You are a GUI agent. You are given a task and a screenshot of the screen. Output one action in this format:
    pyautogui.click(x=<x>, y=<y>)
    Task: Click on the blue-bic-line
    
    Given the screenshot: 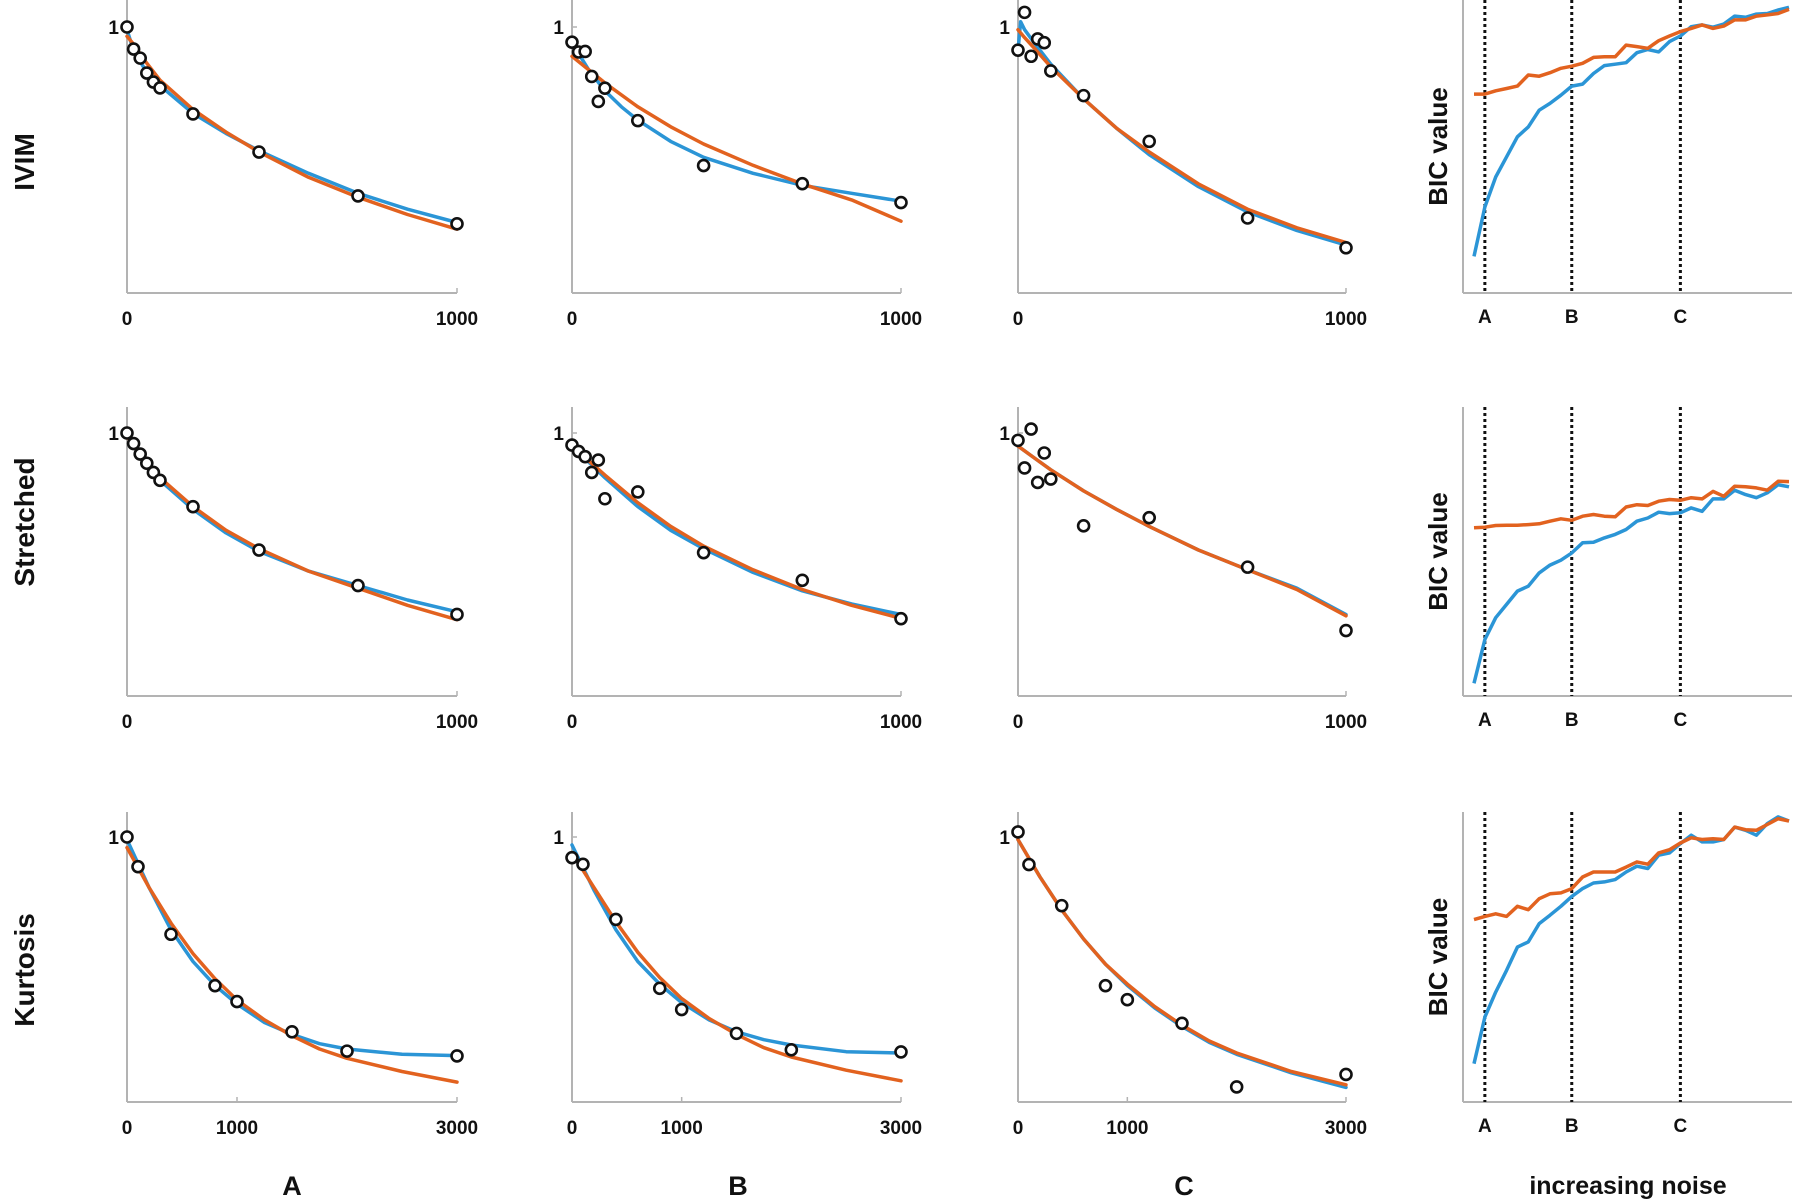 What is the action you would take?
    pyautogui.click(x=1631, y=583)
    